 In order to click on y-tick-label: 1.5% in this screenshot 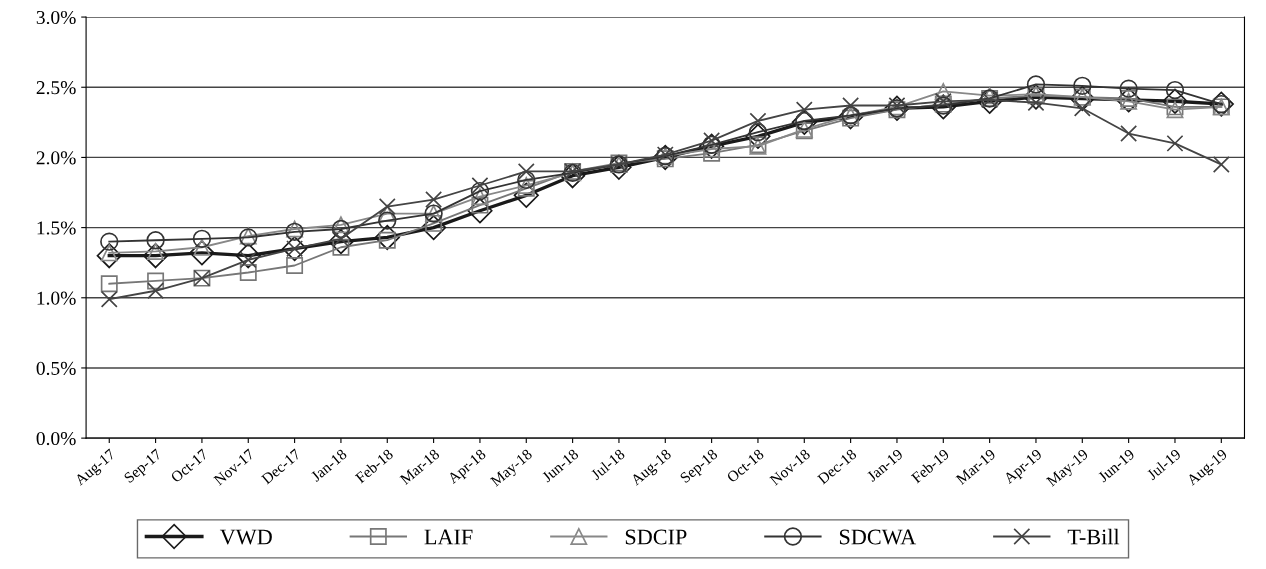, I will do `click(56, 228)`.